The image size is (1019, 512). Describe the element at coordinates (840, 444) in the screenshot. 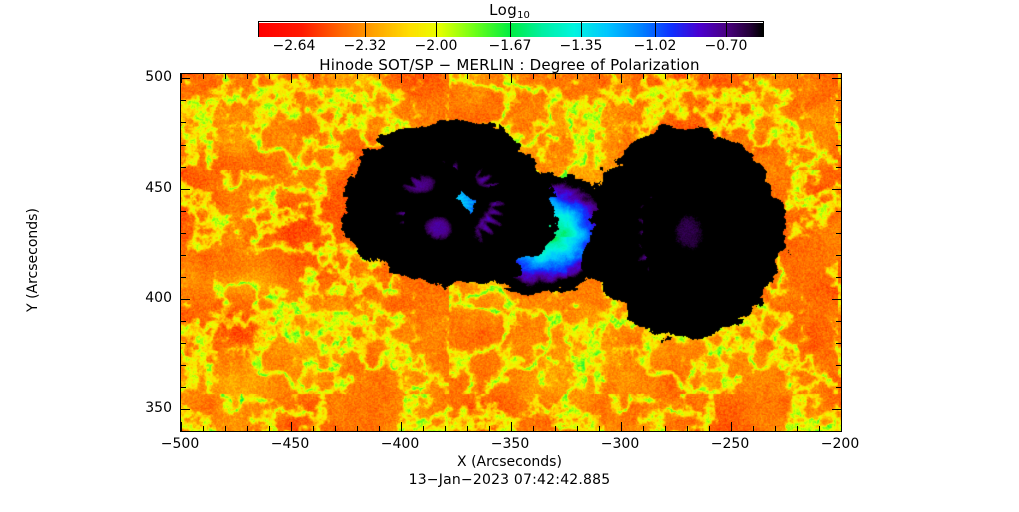

I see `x-axis-tick-label: −200` at that location.